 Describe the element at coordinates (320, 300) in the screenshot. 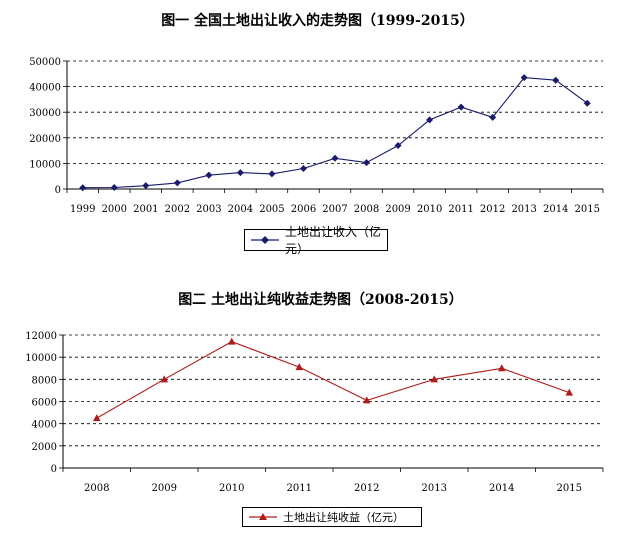

I see `chart2-title: 图二 土地出让纯收益走势图（2008-2015）` at that location.